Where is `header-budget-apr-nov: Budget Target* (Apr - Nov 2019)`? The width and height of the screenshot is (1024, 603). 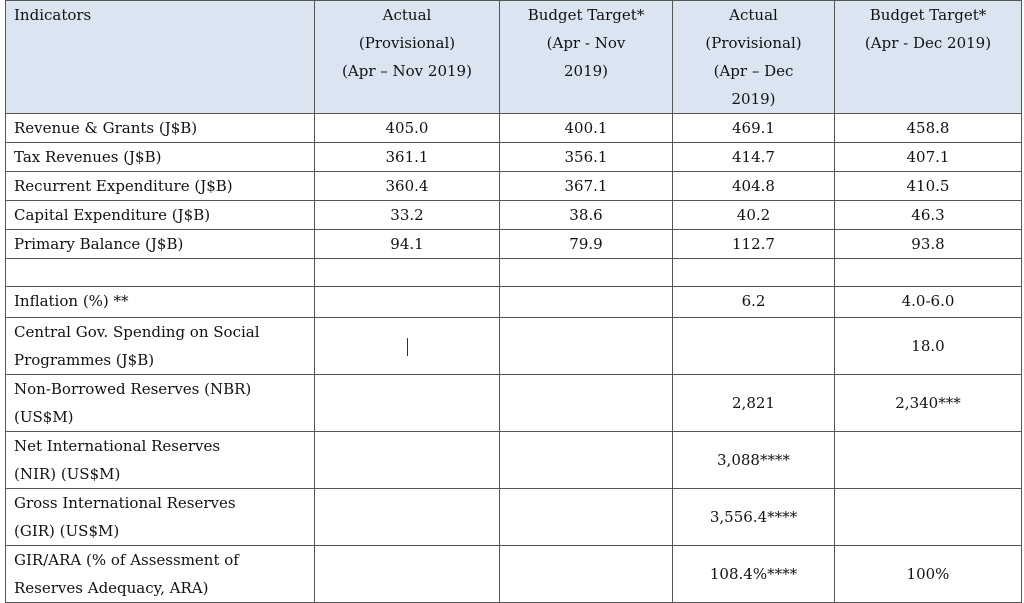 header-budget-apr-nov: Budget Target* (Apr - Nov 2019) is located at coordinates (586, 57).